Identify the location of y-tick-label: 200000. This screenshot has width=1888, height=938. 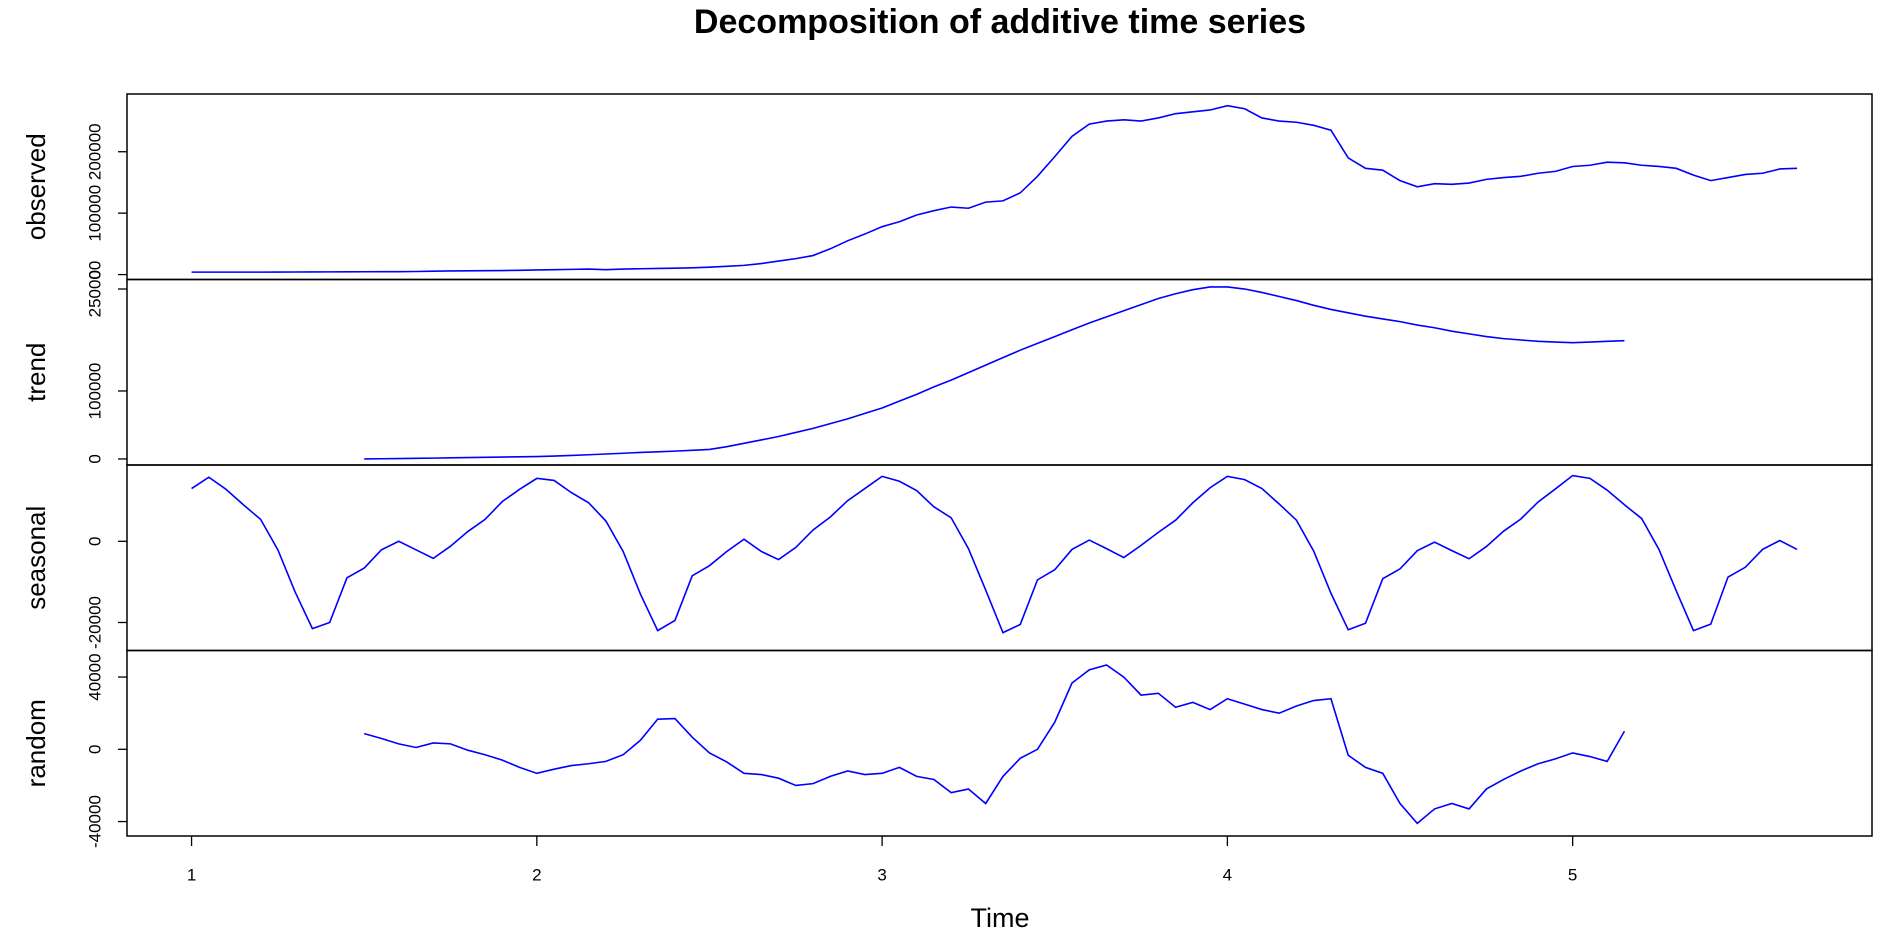
(94, 151).